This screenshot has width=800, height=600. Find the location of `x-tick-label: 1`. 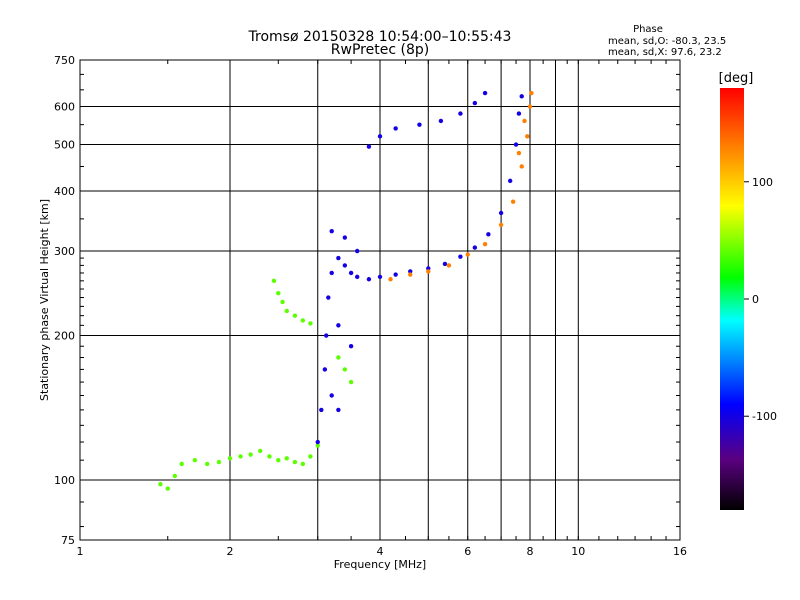

x-tick-label: 1 is located at coordinates (80, 551).